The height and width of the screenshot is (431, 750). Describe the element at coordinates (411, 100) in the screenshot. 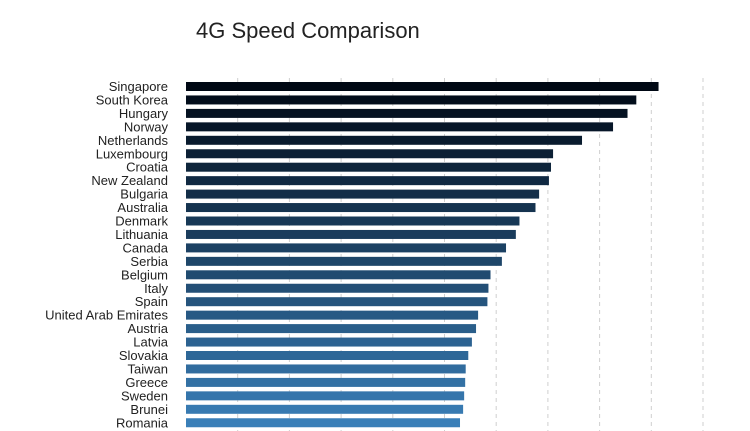

I see `bar-south-korea` at that location.